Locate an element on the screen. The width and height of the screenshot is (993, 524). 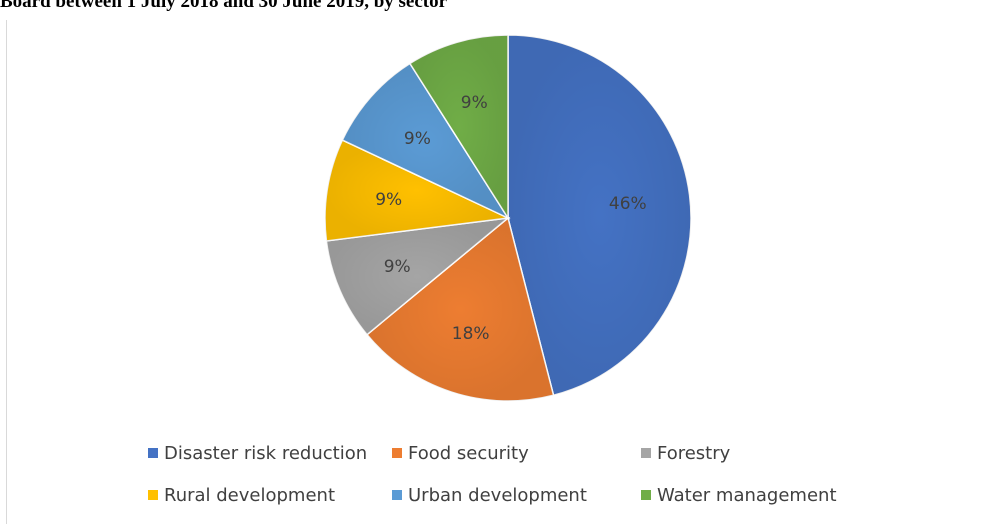
legend-label: Water management is located at coordinates (747, 495).